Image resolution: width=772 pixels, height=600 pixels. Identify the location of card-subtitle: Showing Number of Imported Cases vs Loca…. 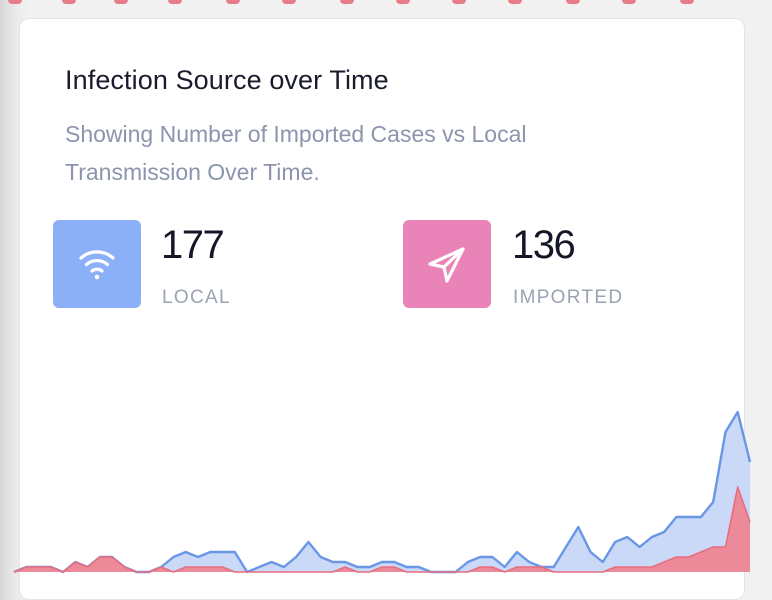
(296, 153).